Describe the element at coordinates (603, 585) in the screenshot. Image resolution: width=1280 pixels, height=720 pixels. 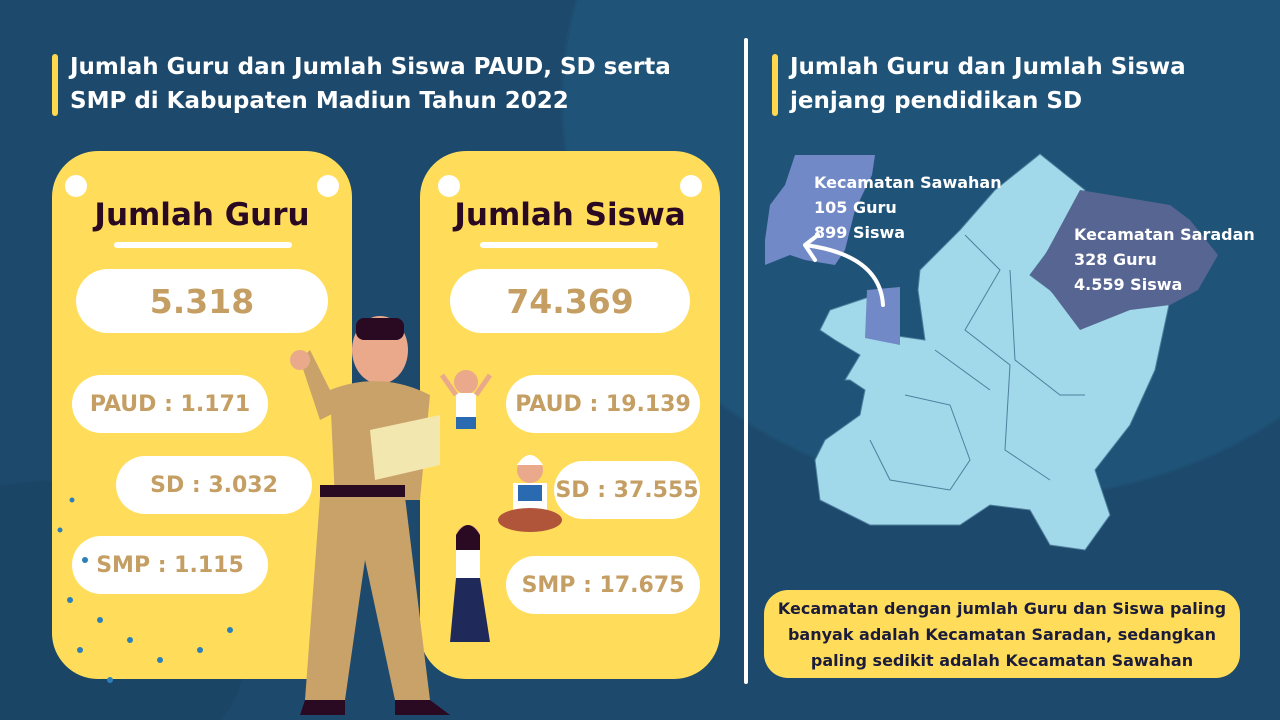
I see `siswa-smp: SMP : 17.675` at that location.